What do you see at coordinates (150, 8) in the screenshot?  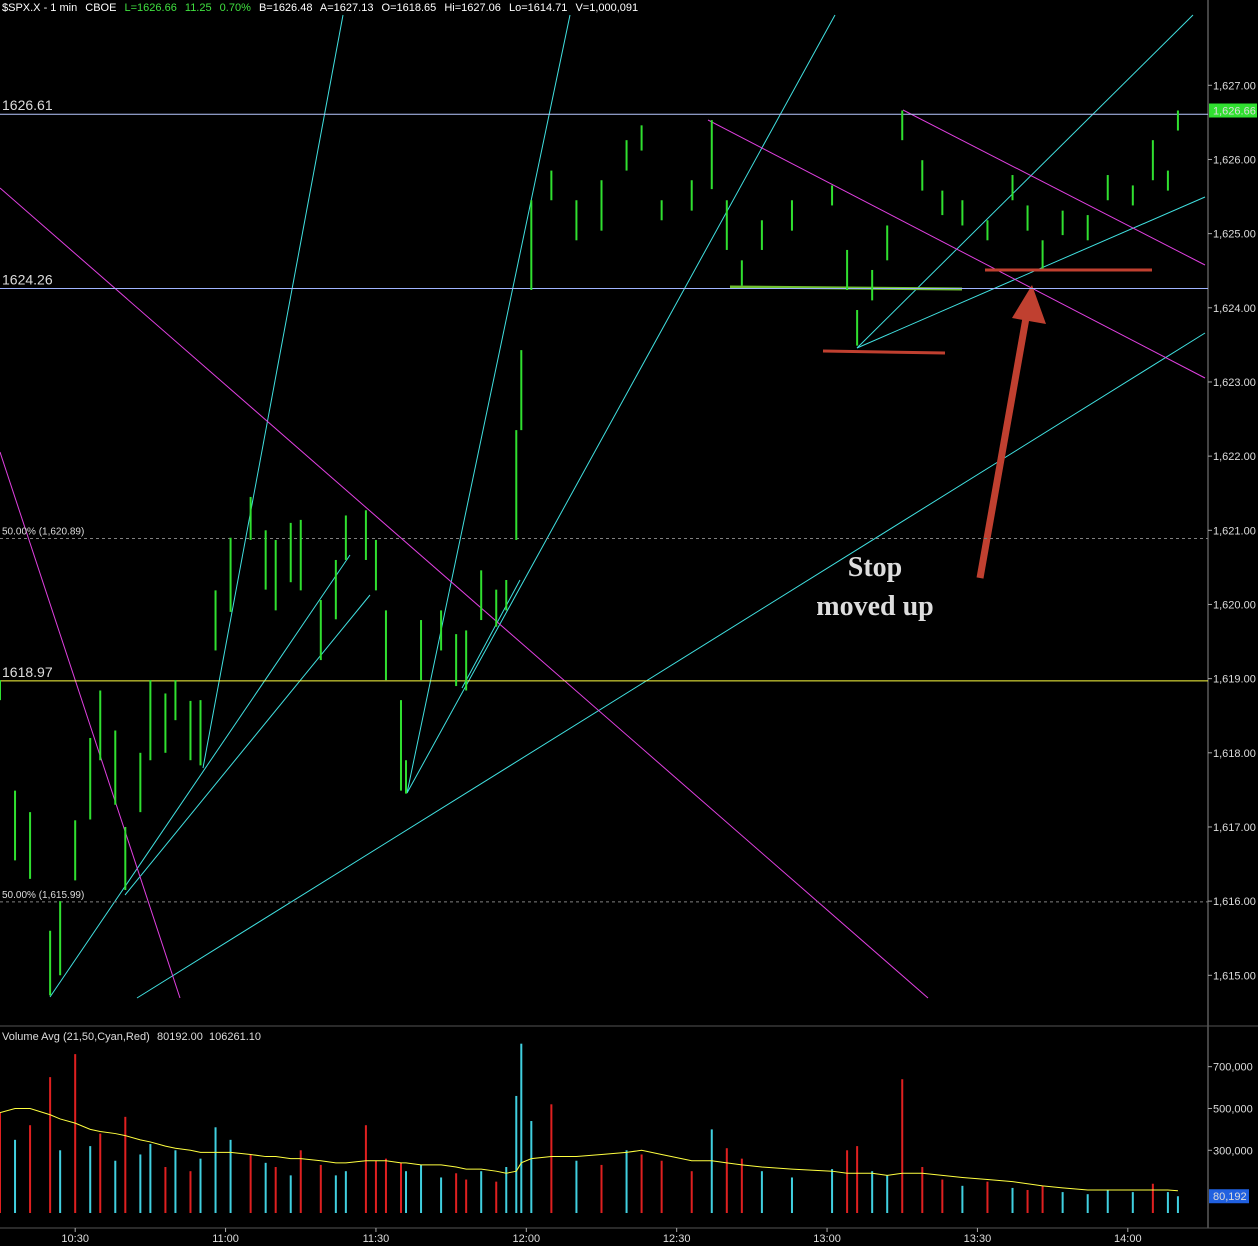 I see `last: L=1626.66` at bounding box center [150, 8].